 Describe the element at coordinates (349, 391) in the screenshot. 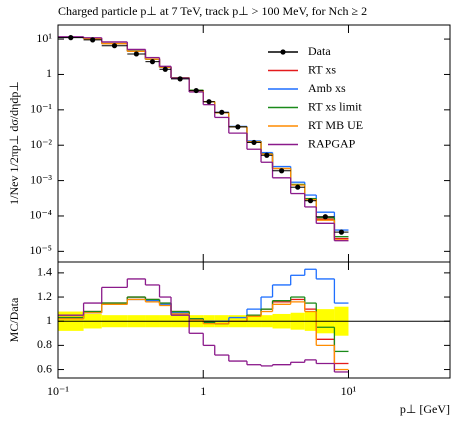

I see `x-tick-label: 10¹` at that location.